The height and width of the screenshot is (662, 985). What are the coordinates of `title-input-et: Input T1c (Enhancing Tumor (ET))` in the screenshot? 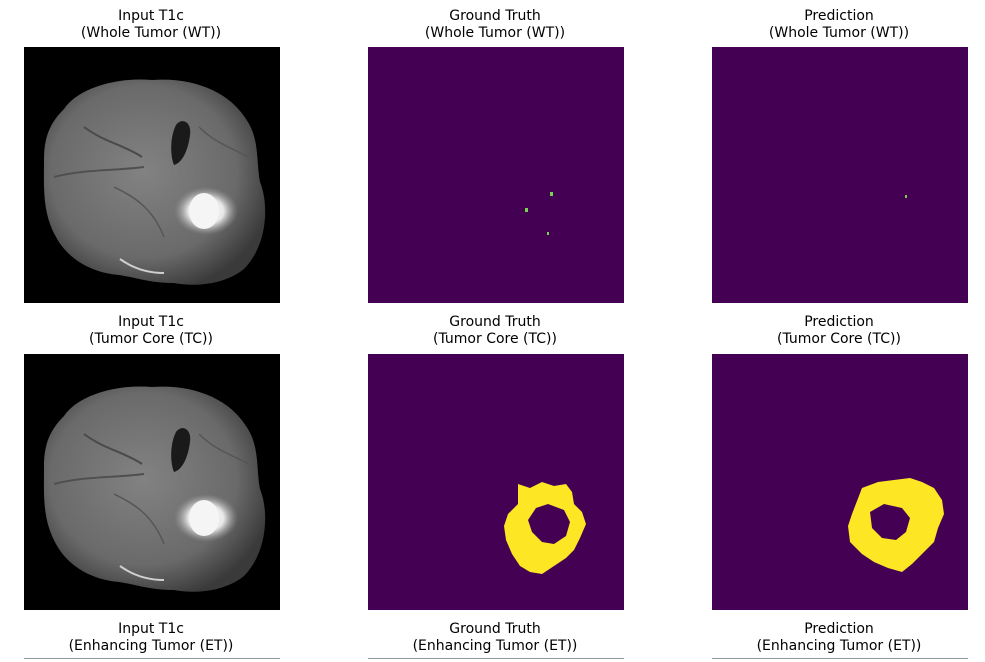 It's located at (151, 638).